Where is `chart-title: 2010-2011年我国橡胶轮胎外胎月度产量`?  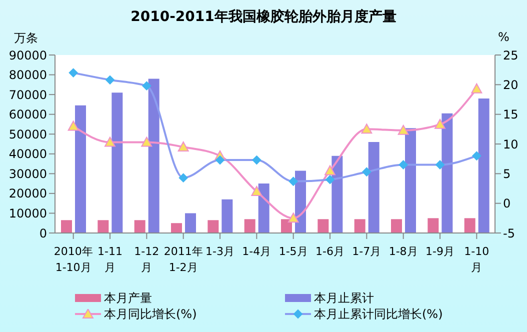
chart-title: 2010-2011年我国橡胶轮胎外胎月度产量 is located at coordinates (264, 17).